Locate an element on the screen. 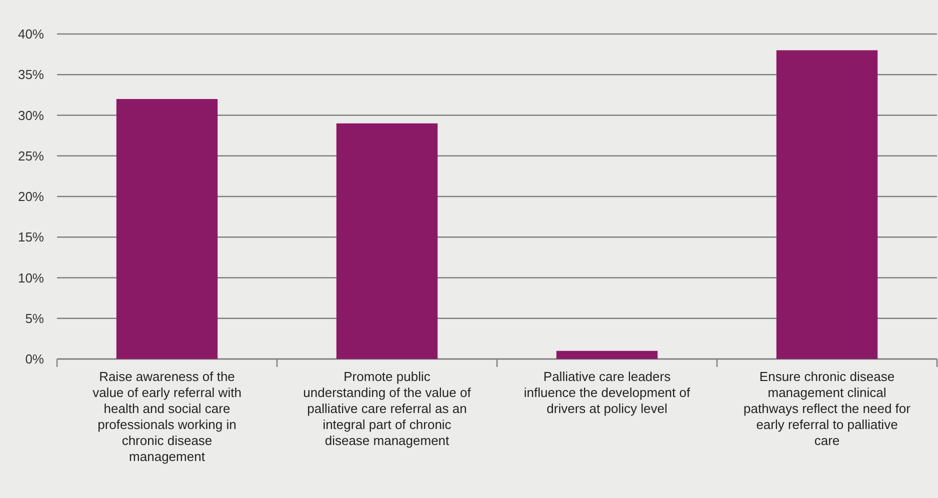  y-tick-label: 30% is located at coordinates (31, 115).